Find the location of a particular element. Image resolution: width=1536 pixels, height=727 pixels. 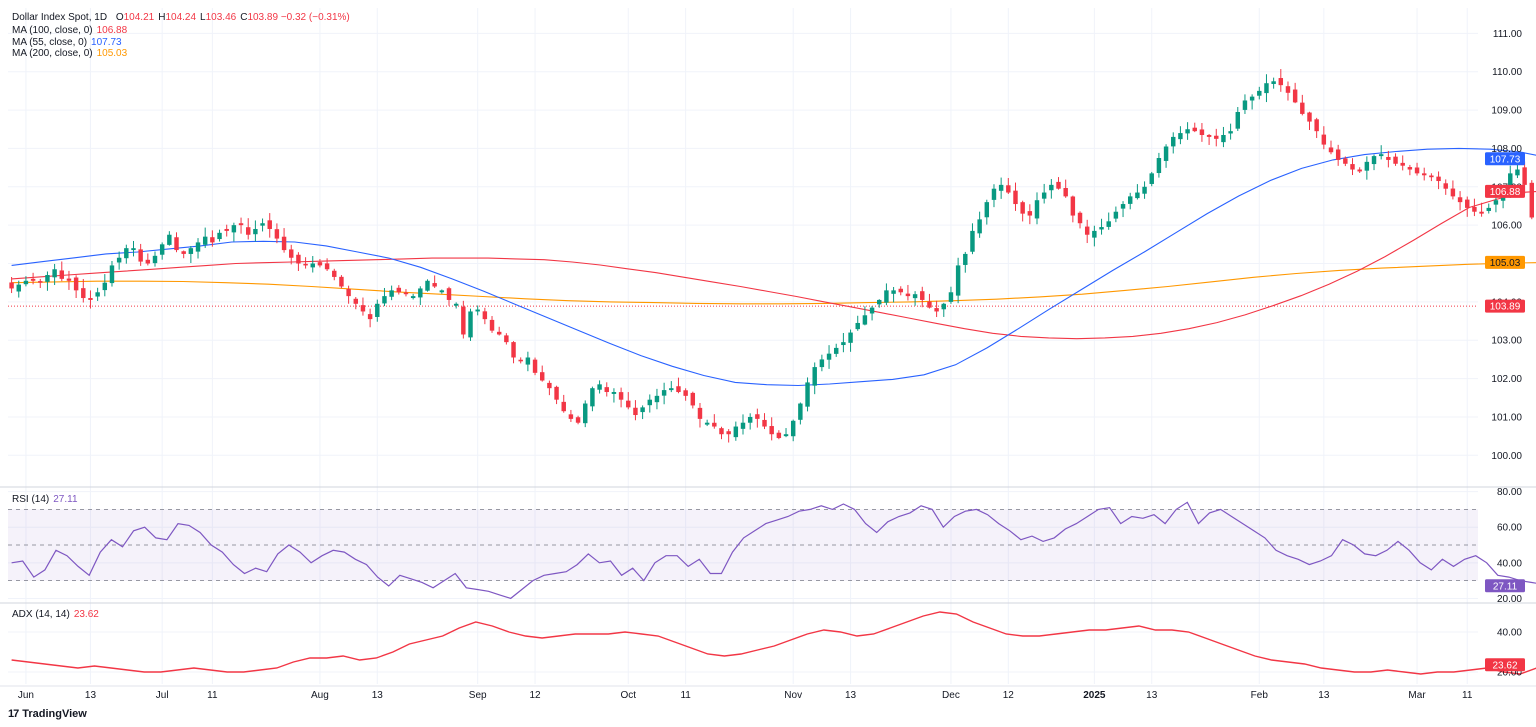

rsi-tick-label: 60.00 is located at coordinates (1509, 528).